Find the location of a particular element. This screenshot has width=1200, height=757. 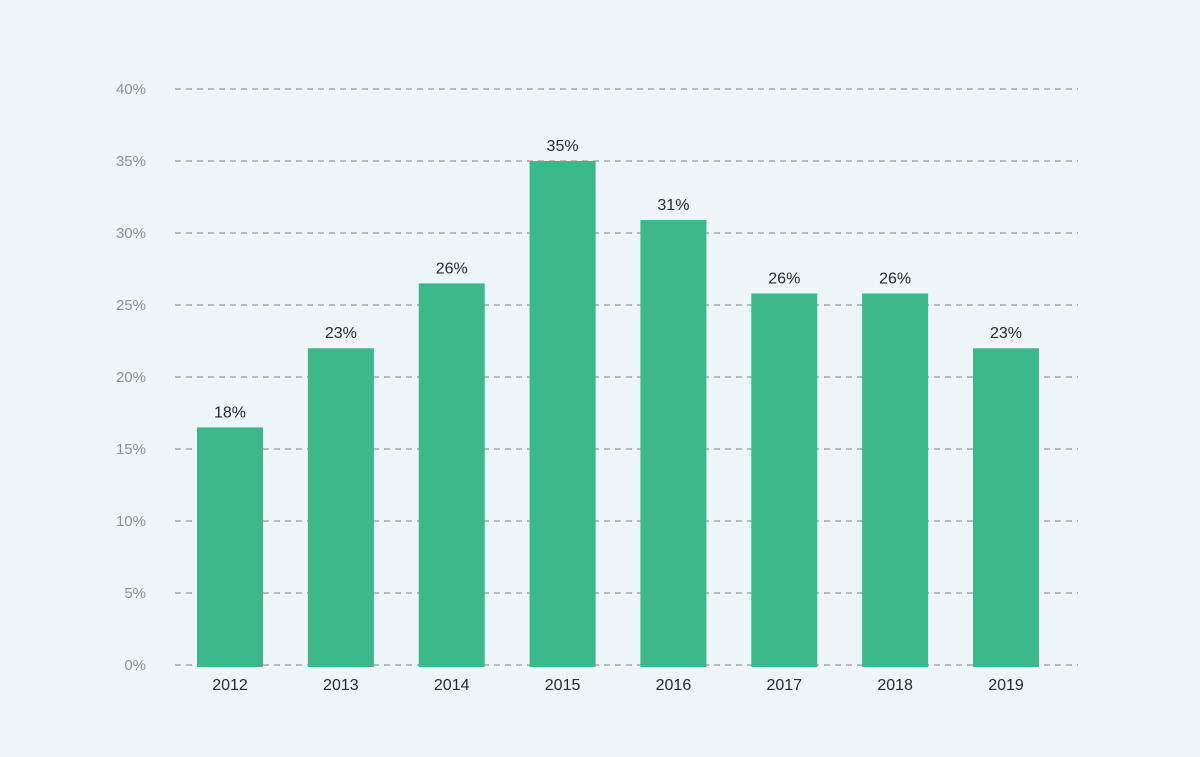

x-tick-label-2018: 2018 is located at coordinates (895, 685).